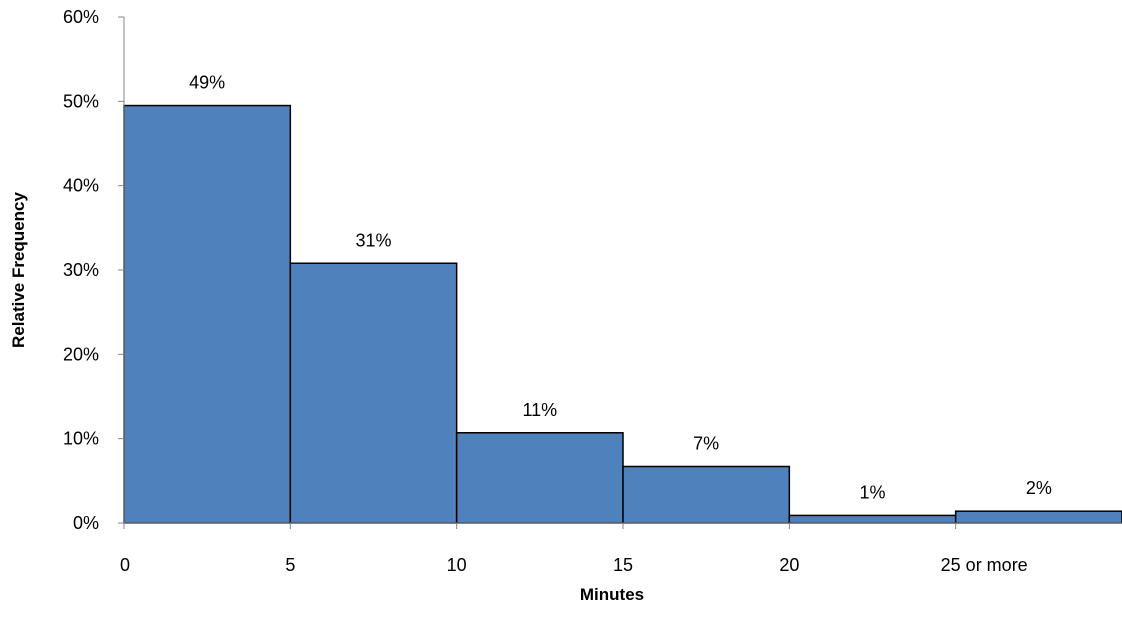 Image resolution: width=1122 pixels, height=633 pixels. Describe the element at coordinates (612, 594) in the screenshot. I see `x-axis-title: Minutes` at that location.